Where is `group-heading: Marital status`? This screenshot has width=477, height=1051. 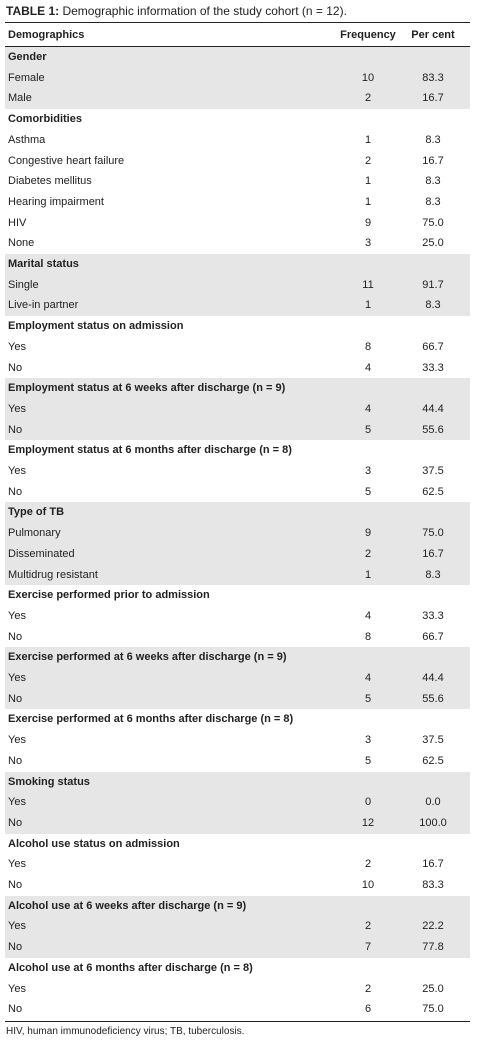
group-heading: Marital status is located at coordinates (43, 264).